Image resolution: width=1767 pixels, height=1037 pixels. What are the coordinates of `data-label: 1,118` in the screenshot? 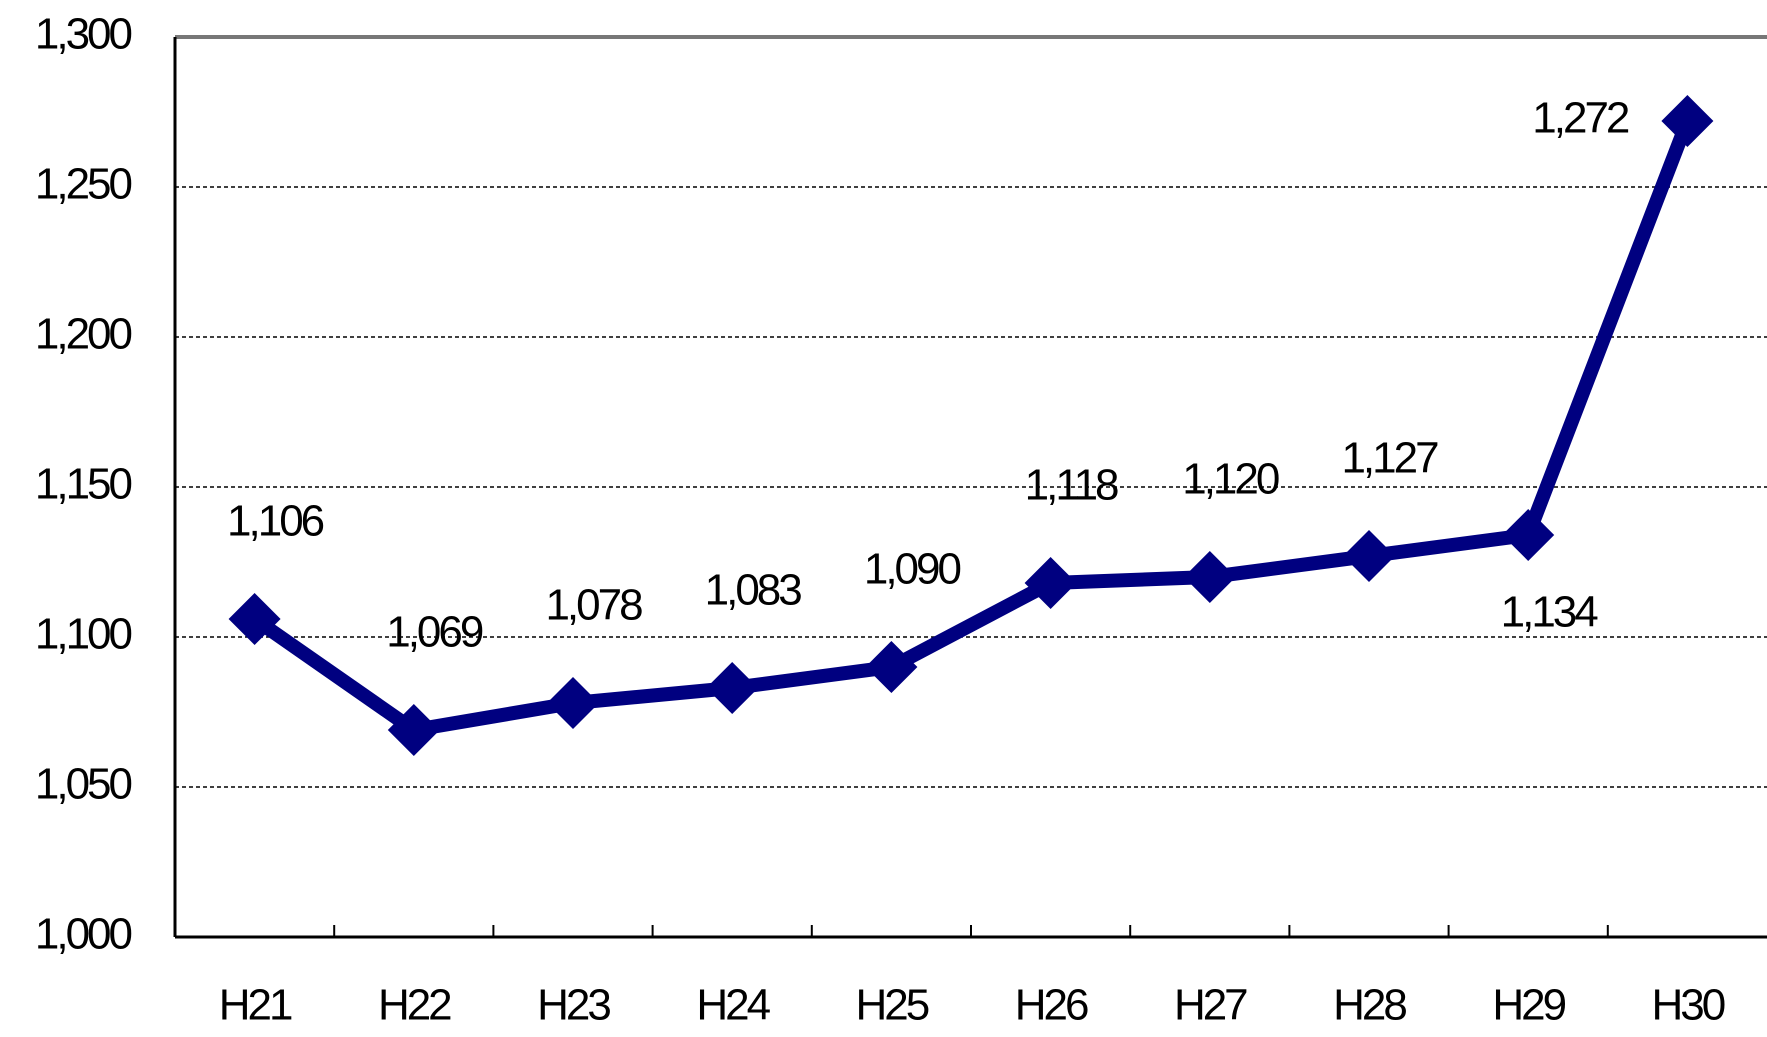 It's located at (1071, 485).